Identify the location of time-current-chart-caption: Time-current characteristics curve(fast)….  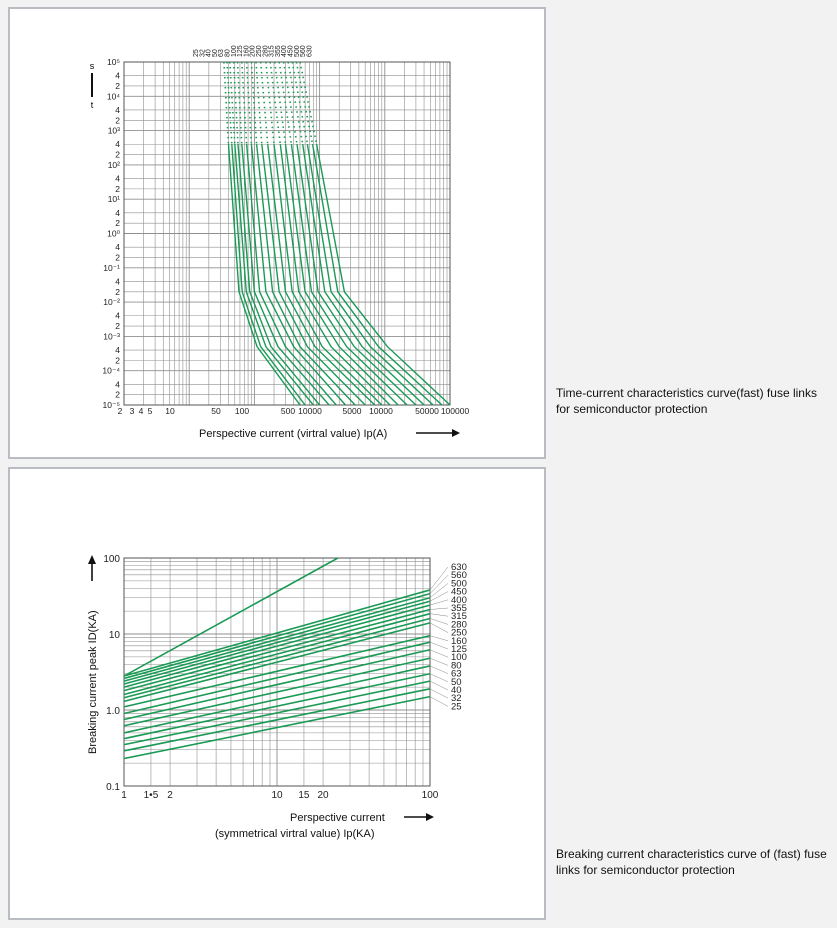
(696, 401).